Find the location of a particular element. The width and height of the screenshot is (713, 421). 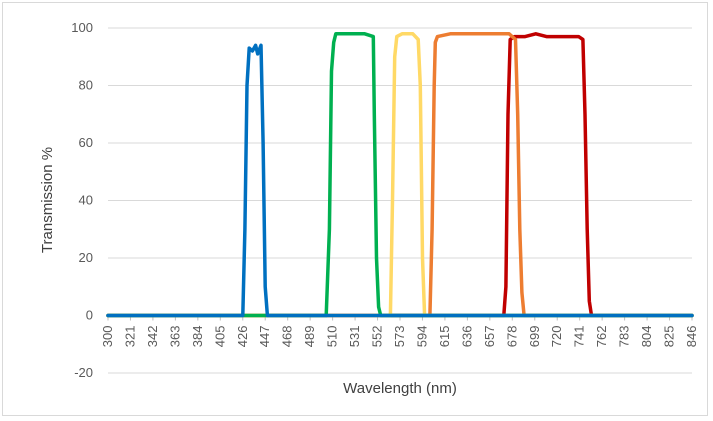

x-tick-label: 783 is located at coordinates (624, 337).